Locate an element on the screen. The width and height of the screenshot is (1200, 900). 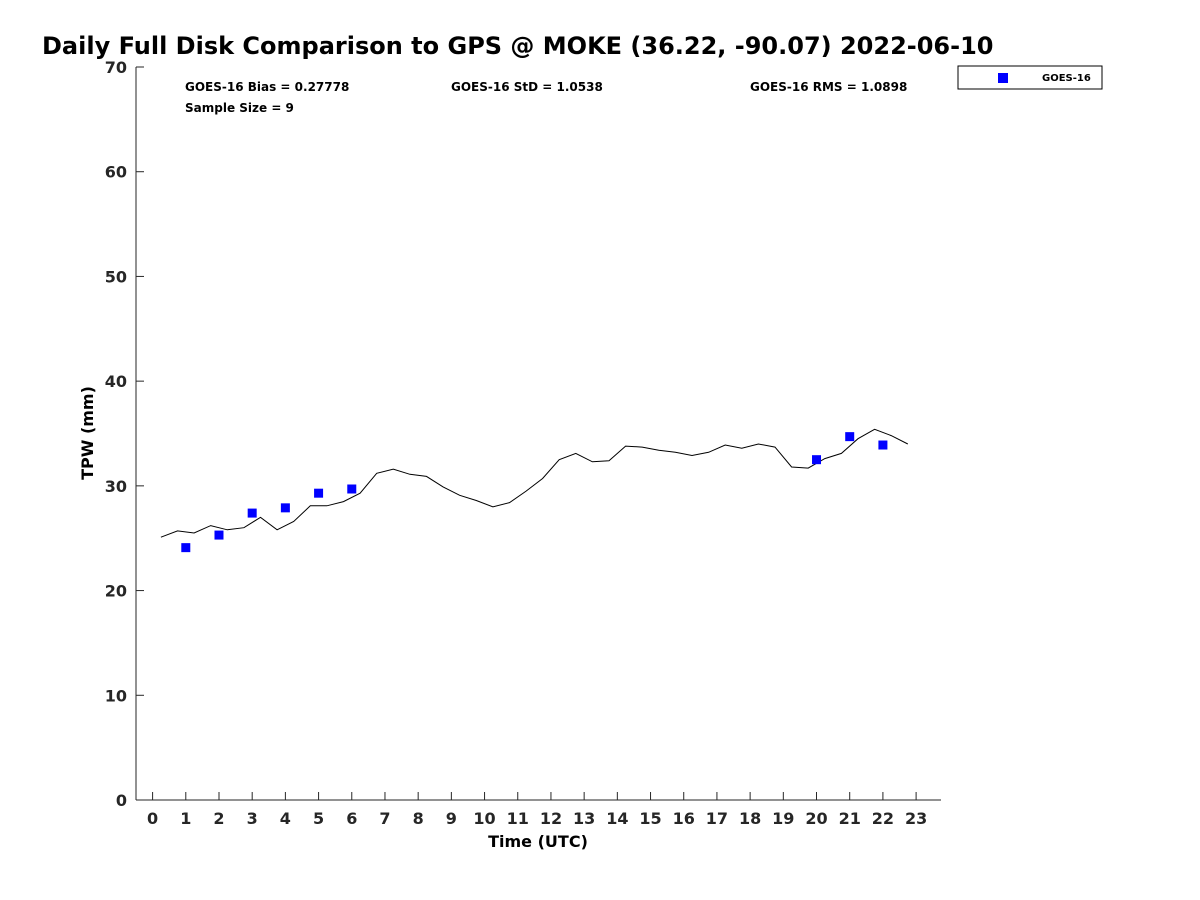
x-tick-label: 19 is located at coordinates (783, 818).